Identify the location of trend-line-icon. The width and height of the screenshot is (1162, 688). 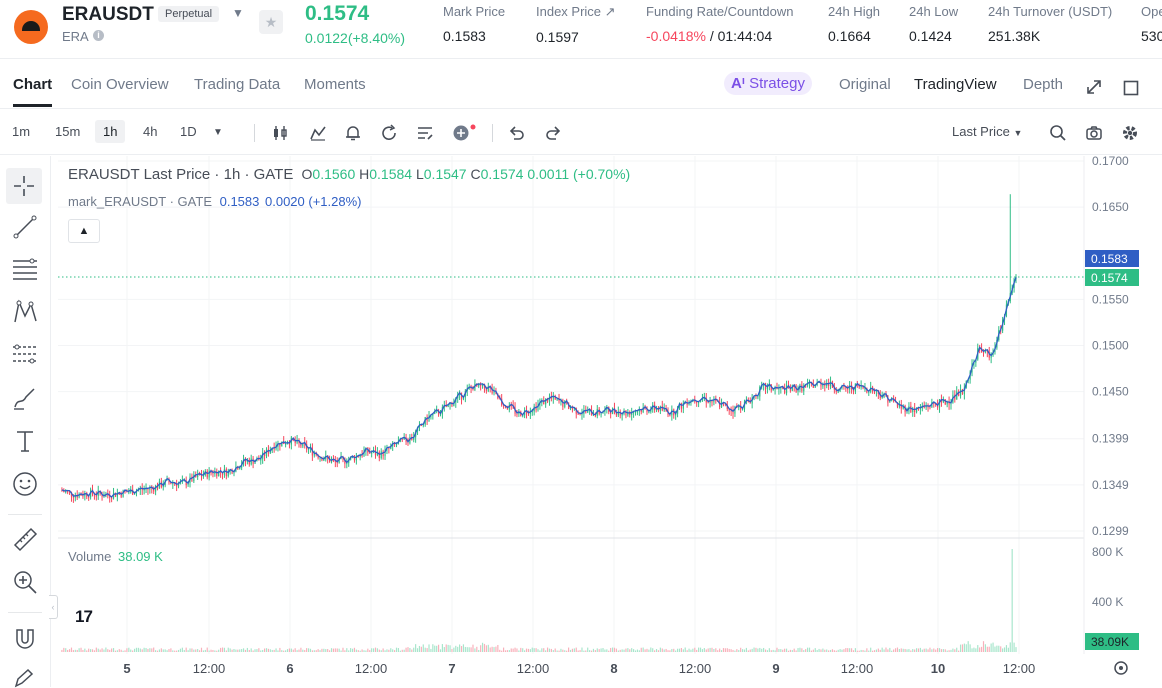
(25, 227).